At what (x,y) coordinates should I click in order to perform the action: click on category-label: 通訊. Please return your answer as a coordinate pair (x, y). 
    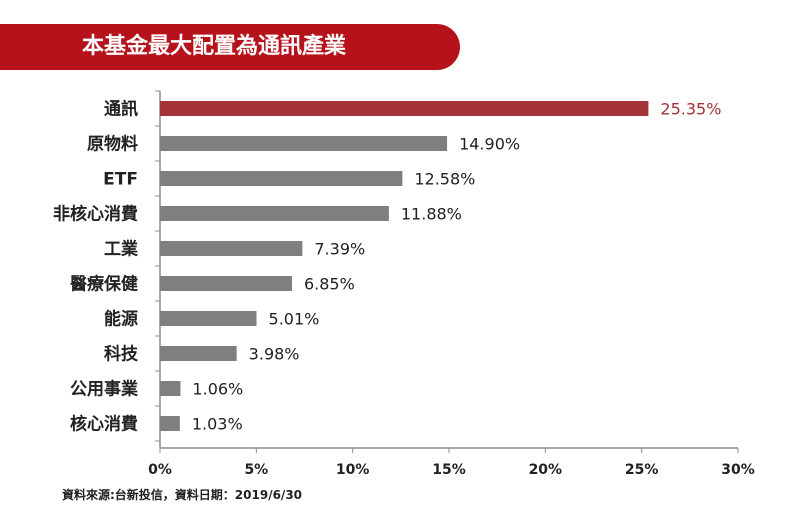
    Looking at the image, I should click on (121, 109).